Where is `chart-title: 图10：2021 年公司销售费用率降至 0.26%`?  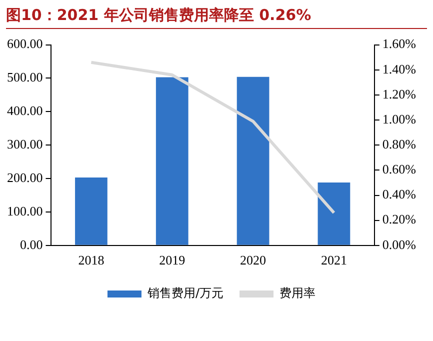 chart-title: 图10：2021 年公司销售费用率降至 0.26% is located at coordinates (216, 17).